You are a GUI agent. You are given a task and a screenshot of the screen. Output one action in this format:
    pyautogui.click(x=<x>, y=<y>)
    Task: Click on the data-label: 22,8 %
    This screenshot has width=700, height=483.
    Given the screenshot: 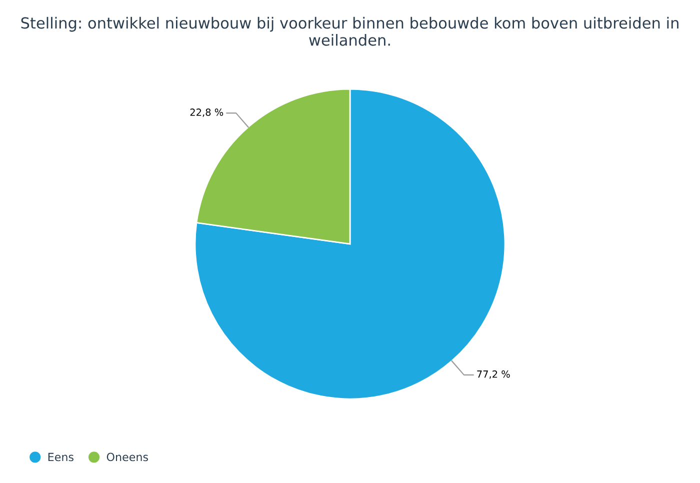 What is the action you would take?
    pyautogui.click(x=207, y=112)
    